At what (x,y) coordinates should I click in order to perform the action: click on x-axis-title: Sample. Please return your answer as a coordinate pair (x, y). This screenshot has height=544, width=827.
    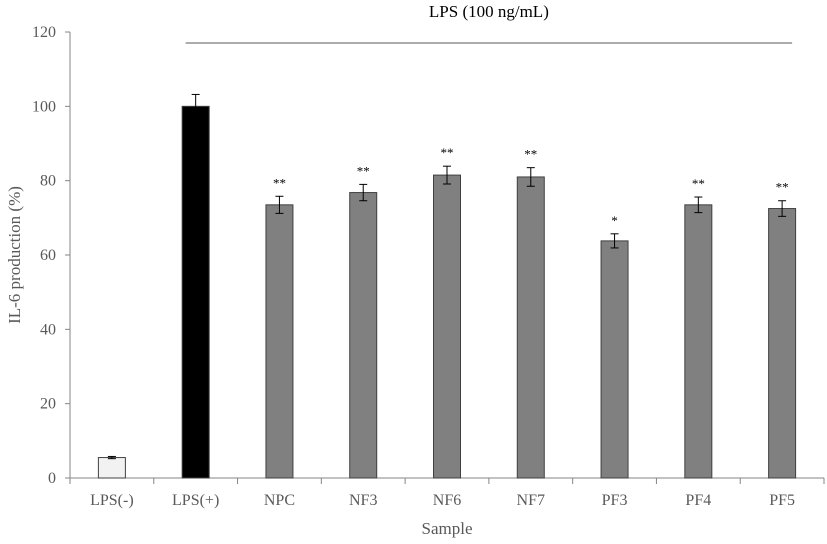
    Looking at the image, I should click on (447, 528).